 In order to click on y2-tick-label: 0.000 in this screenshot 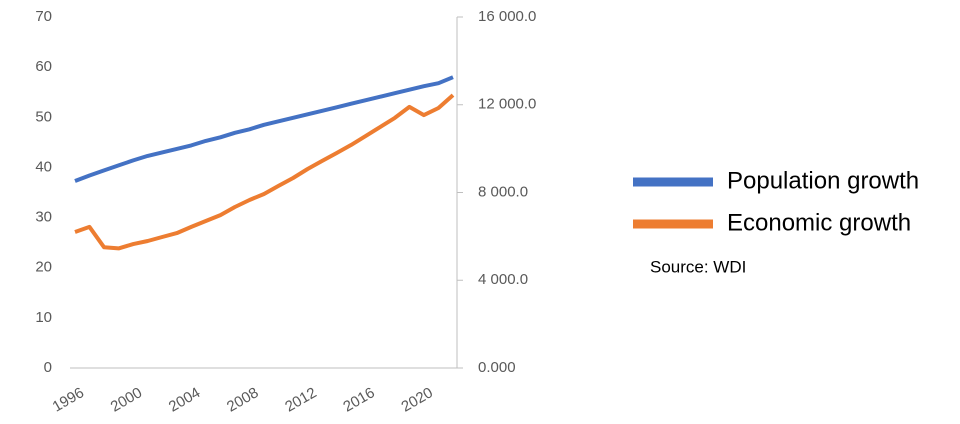, I will do `click(497, 367)`.